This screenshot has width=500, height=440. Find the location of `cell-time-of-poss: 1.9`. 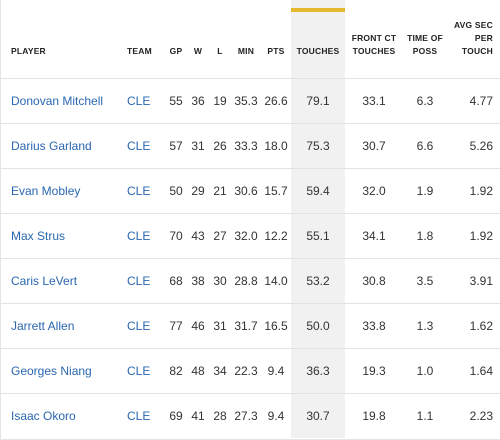

cell-time-of-poss: 1.9 is located at coordinates (425, 190).